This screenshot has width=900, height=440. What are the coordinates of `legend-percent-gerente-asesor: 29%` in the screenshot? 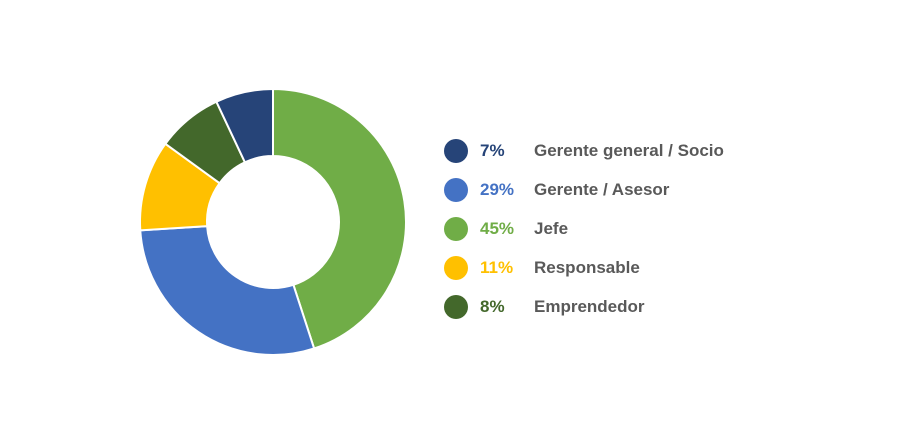 It's located at (497, 189).